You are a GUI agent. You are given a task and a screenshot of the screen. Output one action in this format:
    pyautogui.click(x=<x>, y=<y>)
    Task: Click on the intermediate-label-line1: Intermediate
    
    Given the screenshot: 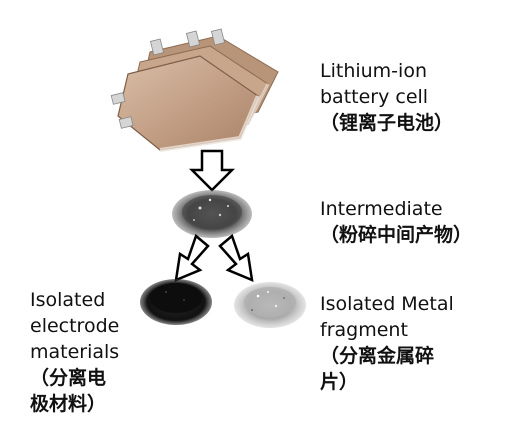 What is the action you would take?
    pyautogui.click(x=381, y=209)
    